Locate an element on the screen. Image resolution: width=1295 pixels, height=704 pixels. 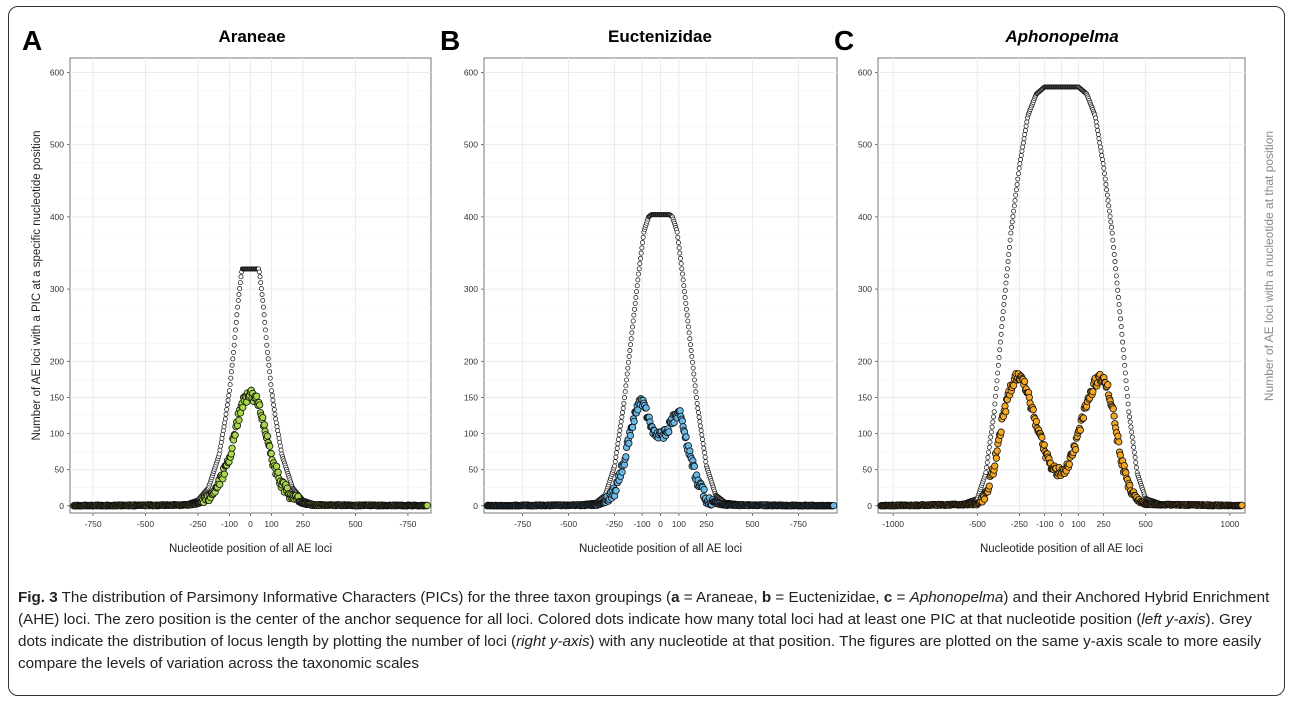
caption-part: b is located at coordinates (766, 597).